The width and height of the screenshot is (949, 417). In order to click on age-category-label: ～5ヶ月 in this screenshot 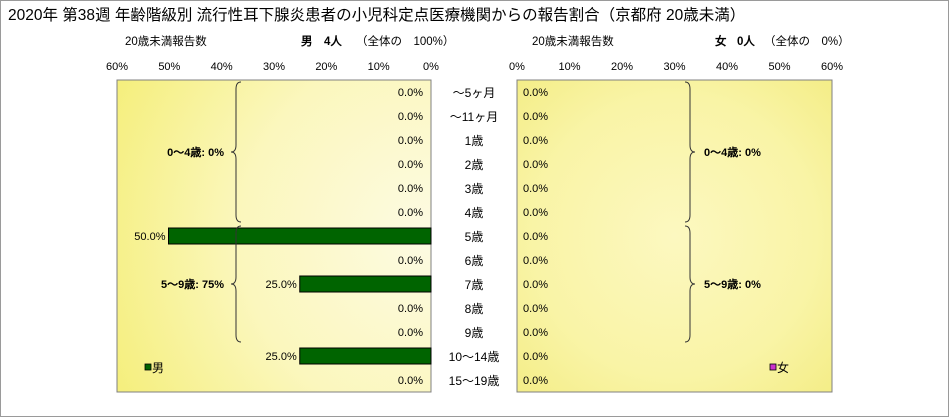, I will do `click(474, 93)`.